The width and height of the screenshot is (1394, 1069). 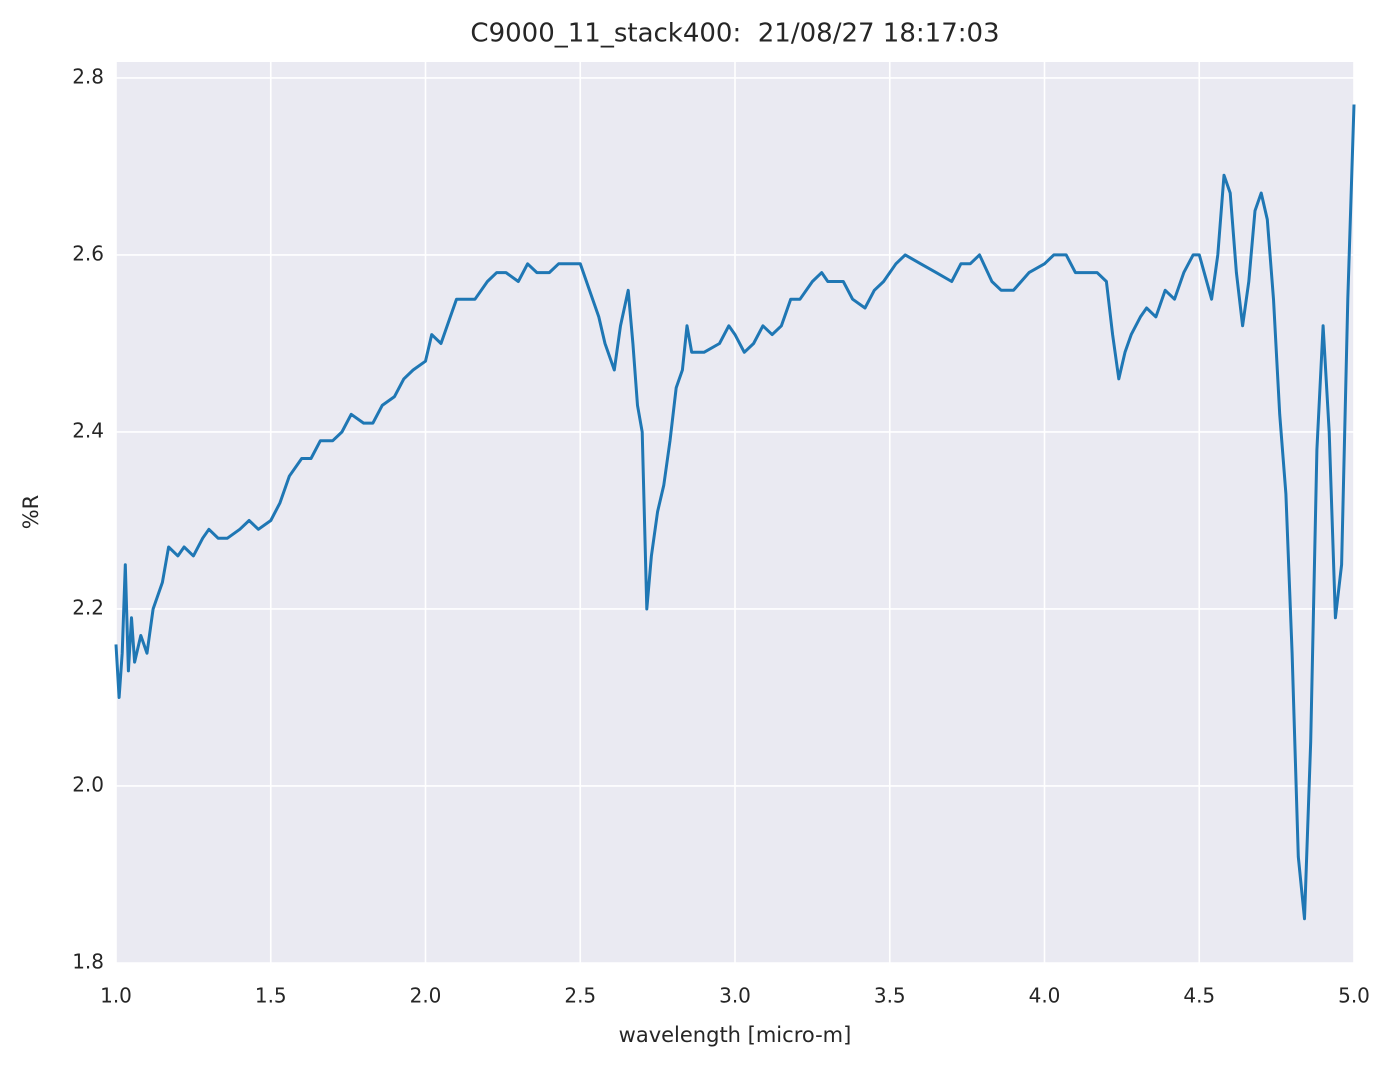 What do you see at coordinates (88, 76) in the screenshot?
I see `y-tick-label: 2.8` at bounding box center [88, 76].